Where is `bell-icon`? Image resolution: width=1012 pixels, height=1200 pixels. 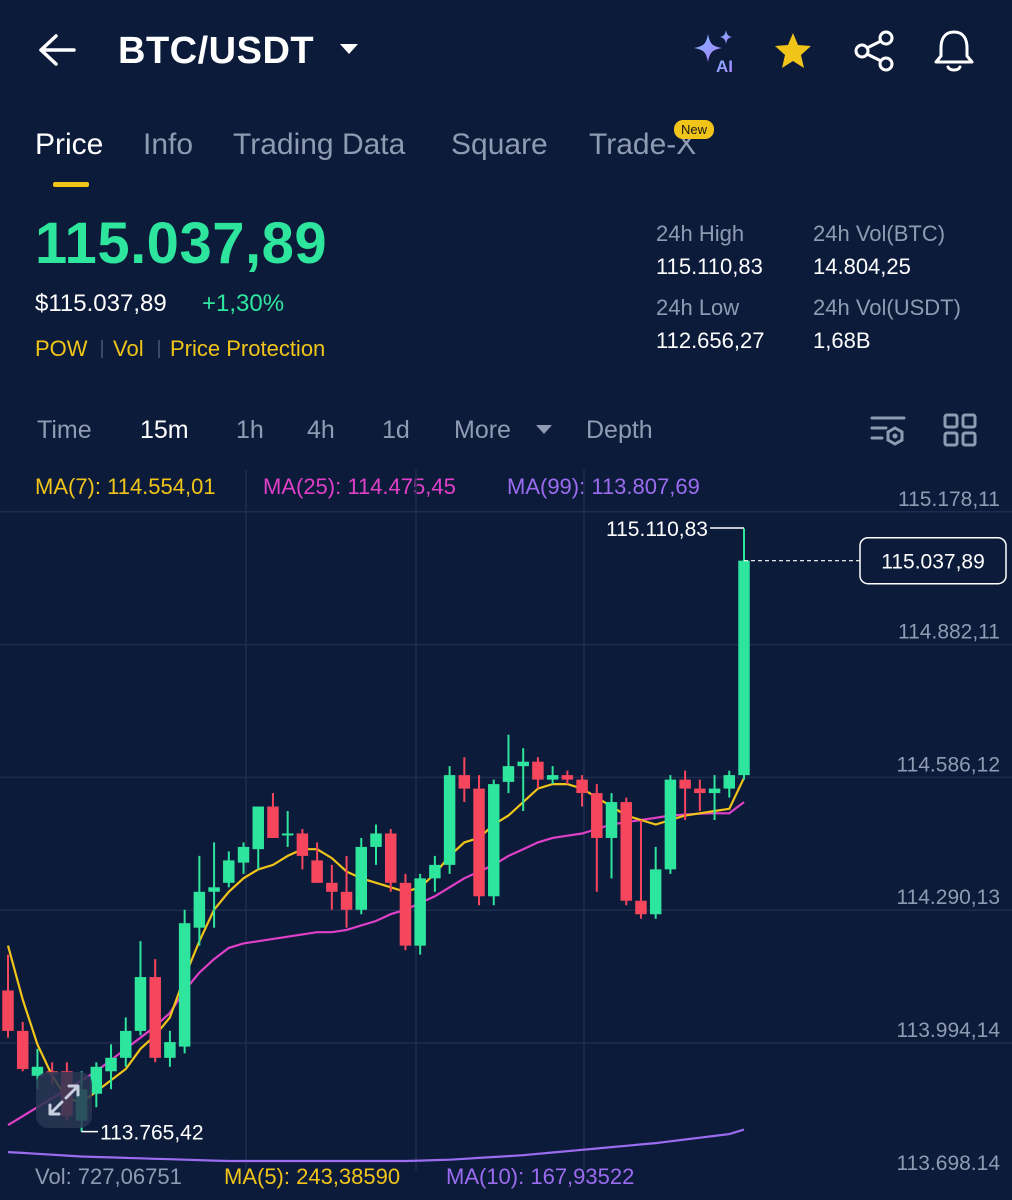
bell-icon is located at coordinates (954, 51).